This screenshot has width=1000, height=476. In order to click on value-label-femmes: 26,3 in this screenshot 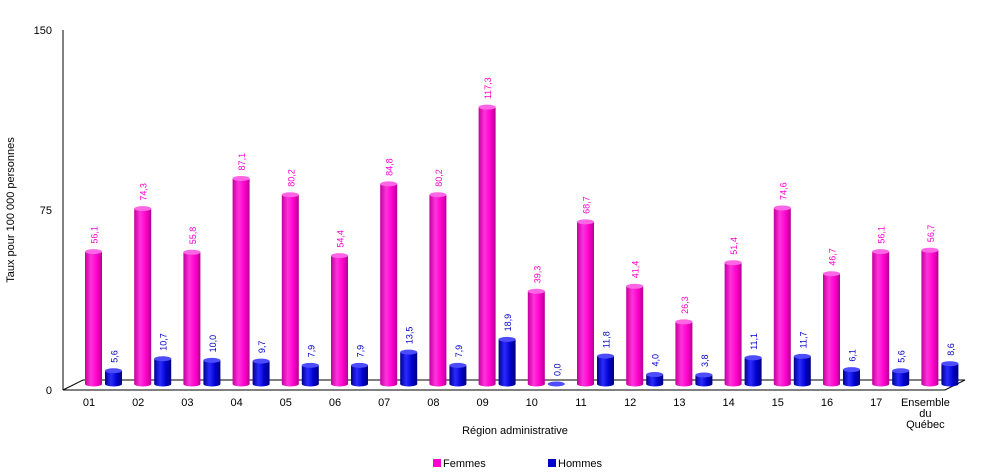, I will do `click(685, 305)`.